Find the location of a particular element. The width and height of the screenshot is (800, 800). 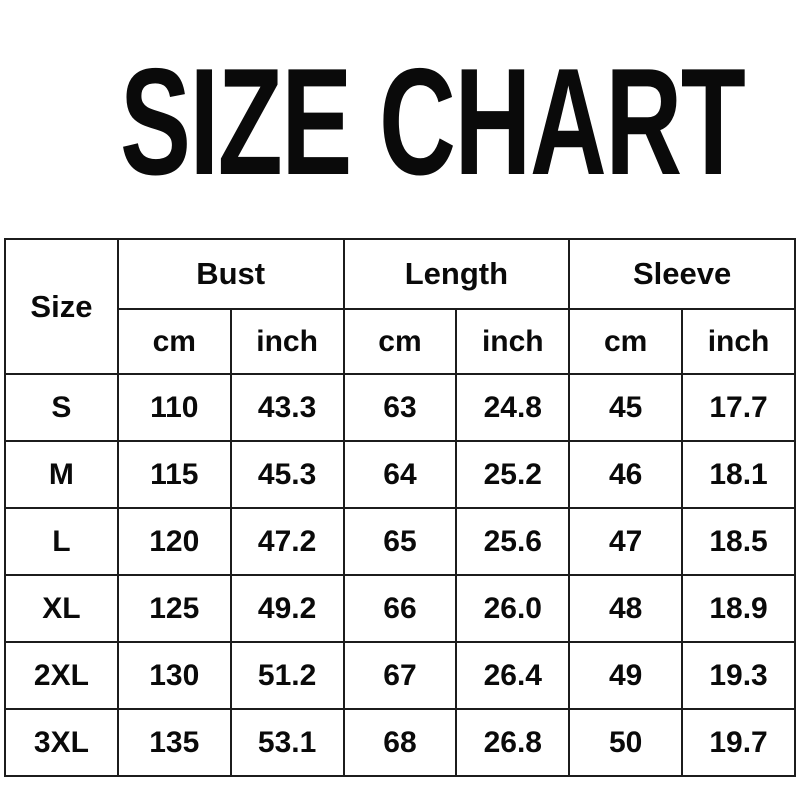

value-cell: 26.4 is located at coordinates (513, 675).